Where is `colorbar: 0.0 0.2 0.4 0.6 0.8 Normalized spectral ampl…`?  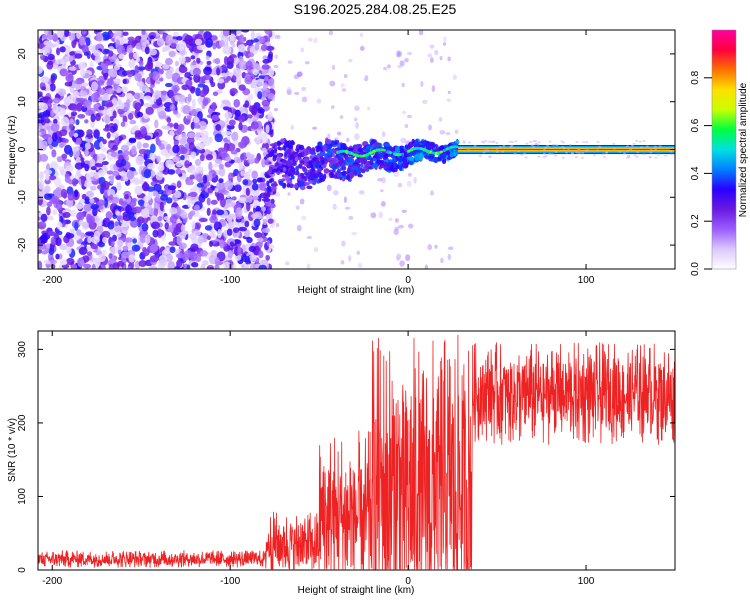
colorbar: 0.0 0.2 0.4 0.6 0.8 Normalized spectral ampl… is located at coordinates (719, 152).